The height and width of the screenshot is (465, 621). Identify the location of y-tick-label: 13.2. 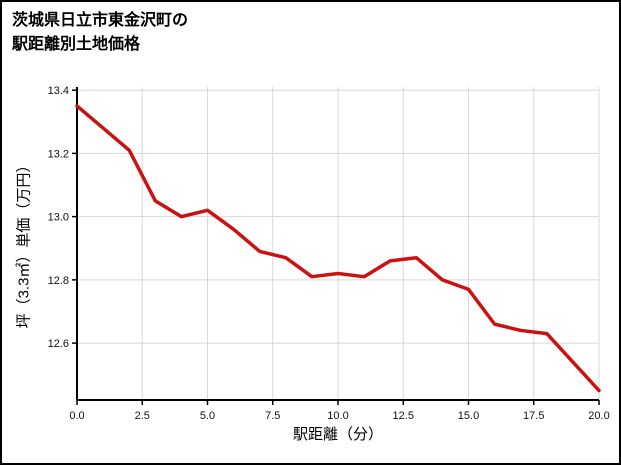
(58, 154).